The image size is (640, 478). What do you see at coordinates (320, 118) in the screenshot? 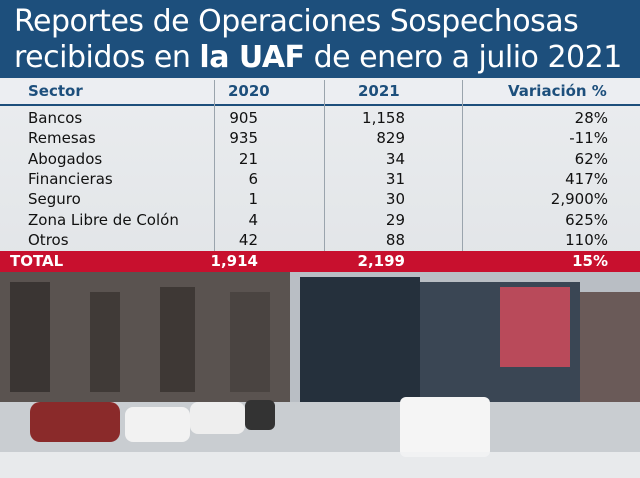
I see `table-row: Bancos 905 1,158 28%` at bounding box center [320, 118].